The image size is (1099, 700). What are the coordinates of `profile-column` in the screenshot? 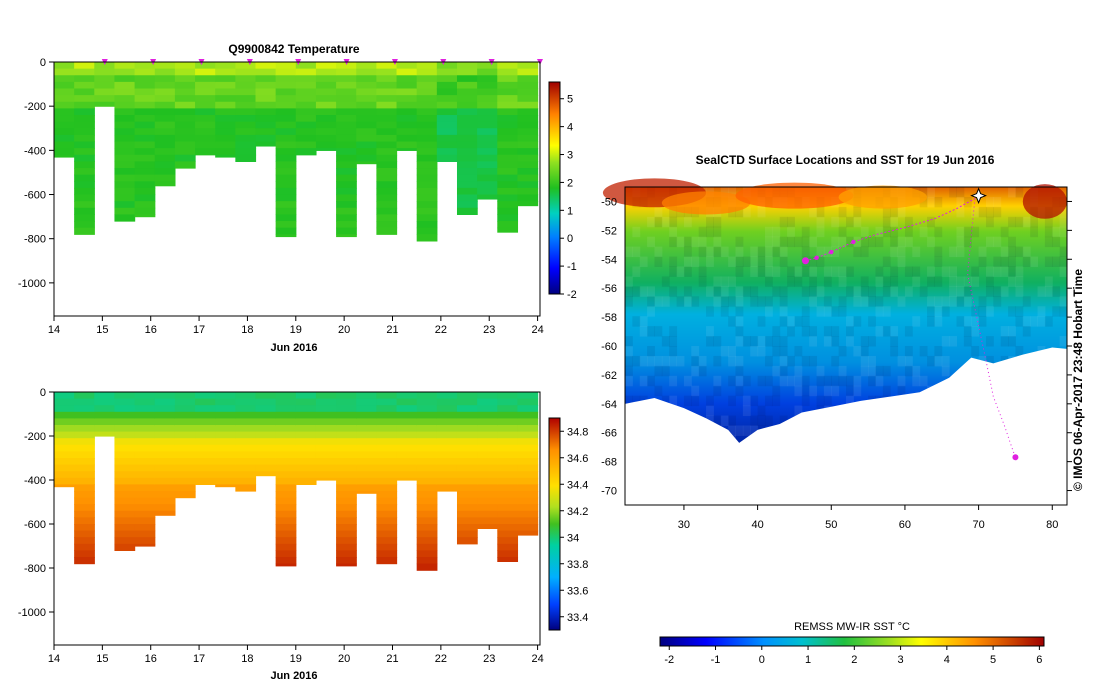 It's located at (508, 477).